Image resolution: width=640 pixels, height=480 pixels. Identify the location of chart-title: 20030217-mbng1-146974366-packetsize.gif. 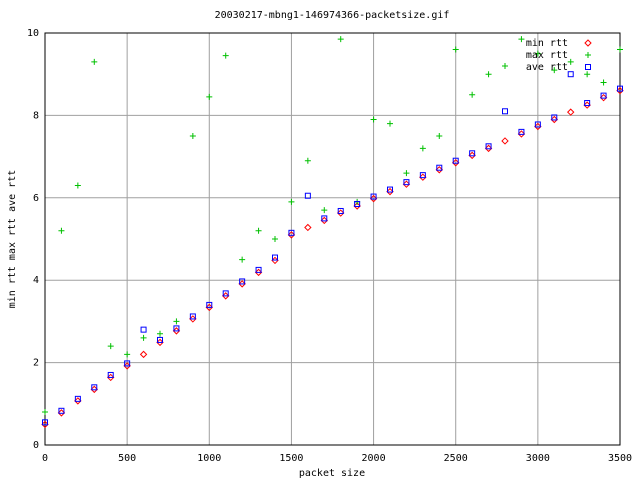
(332, 15).